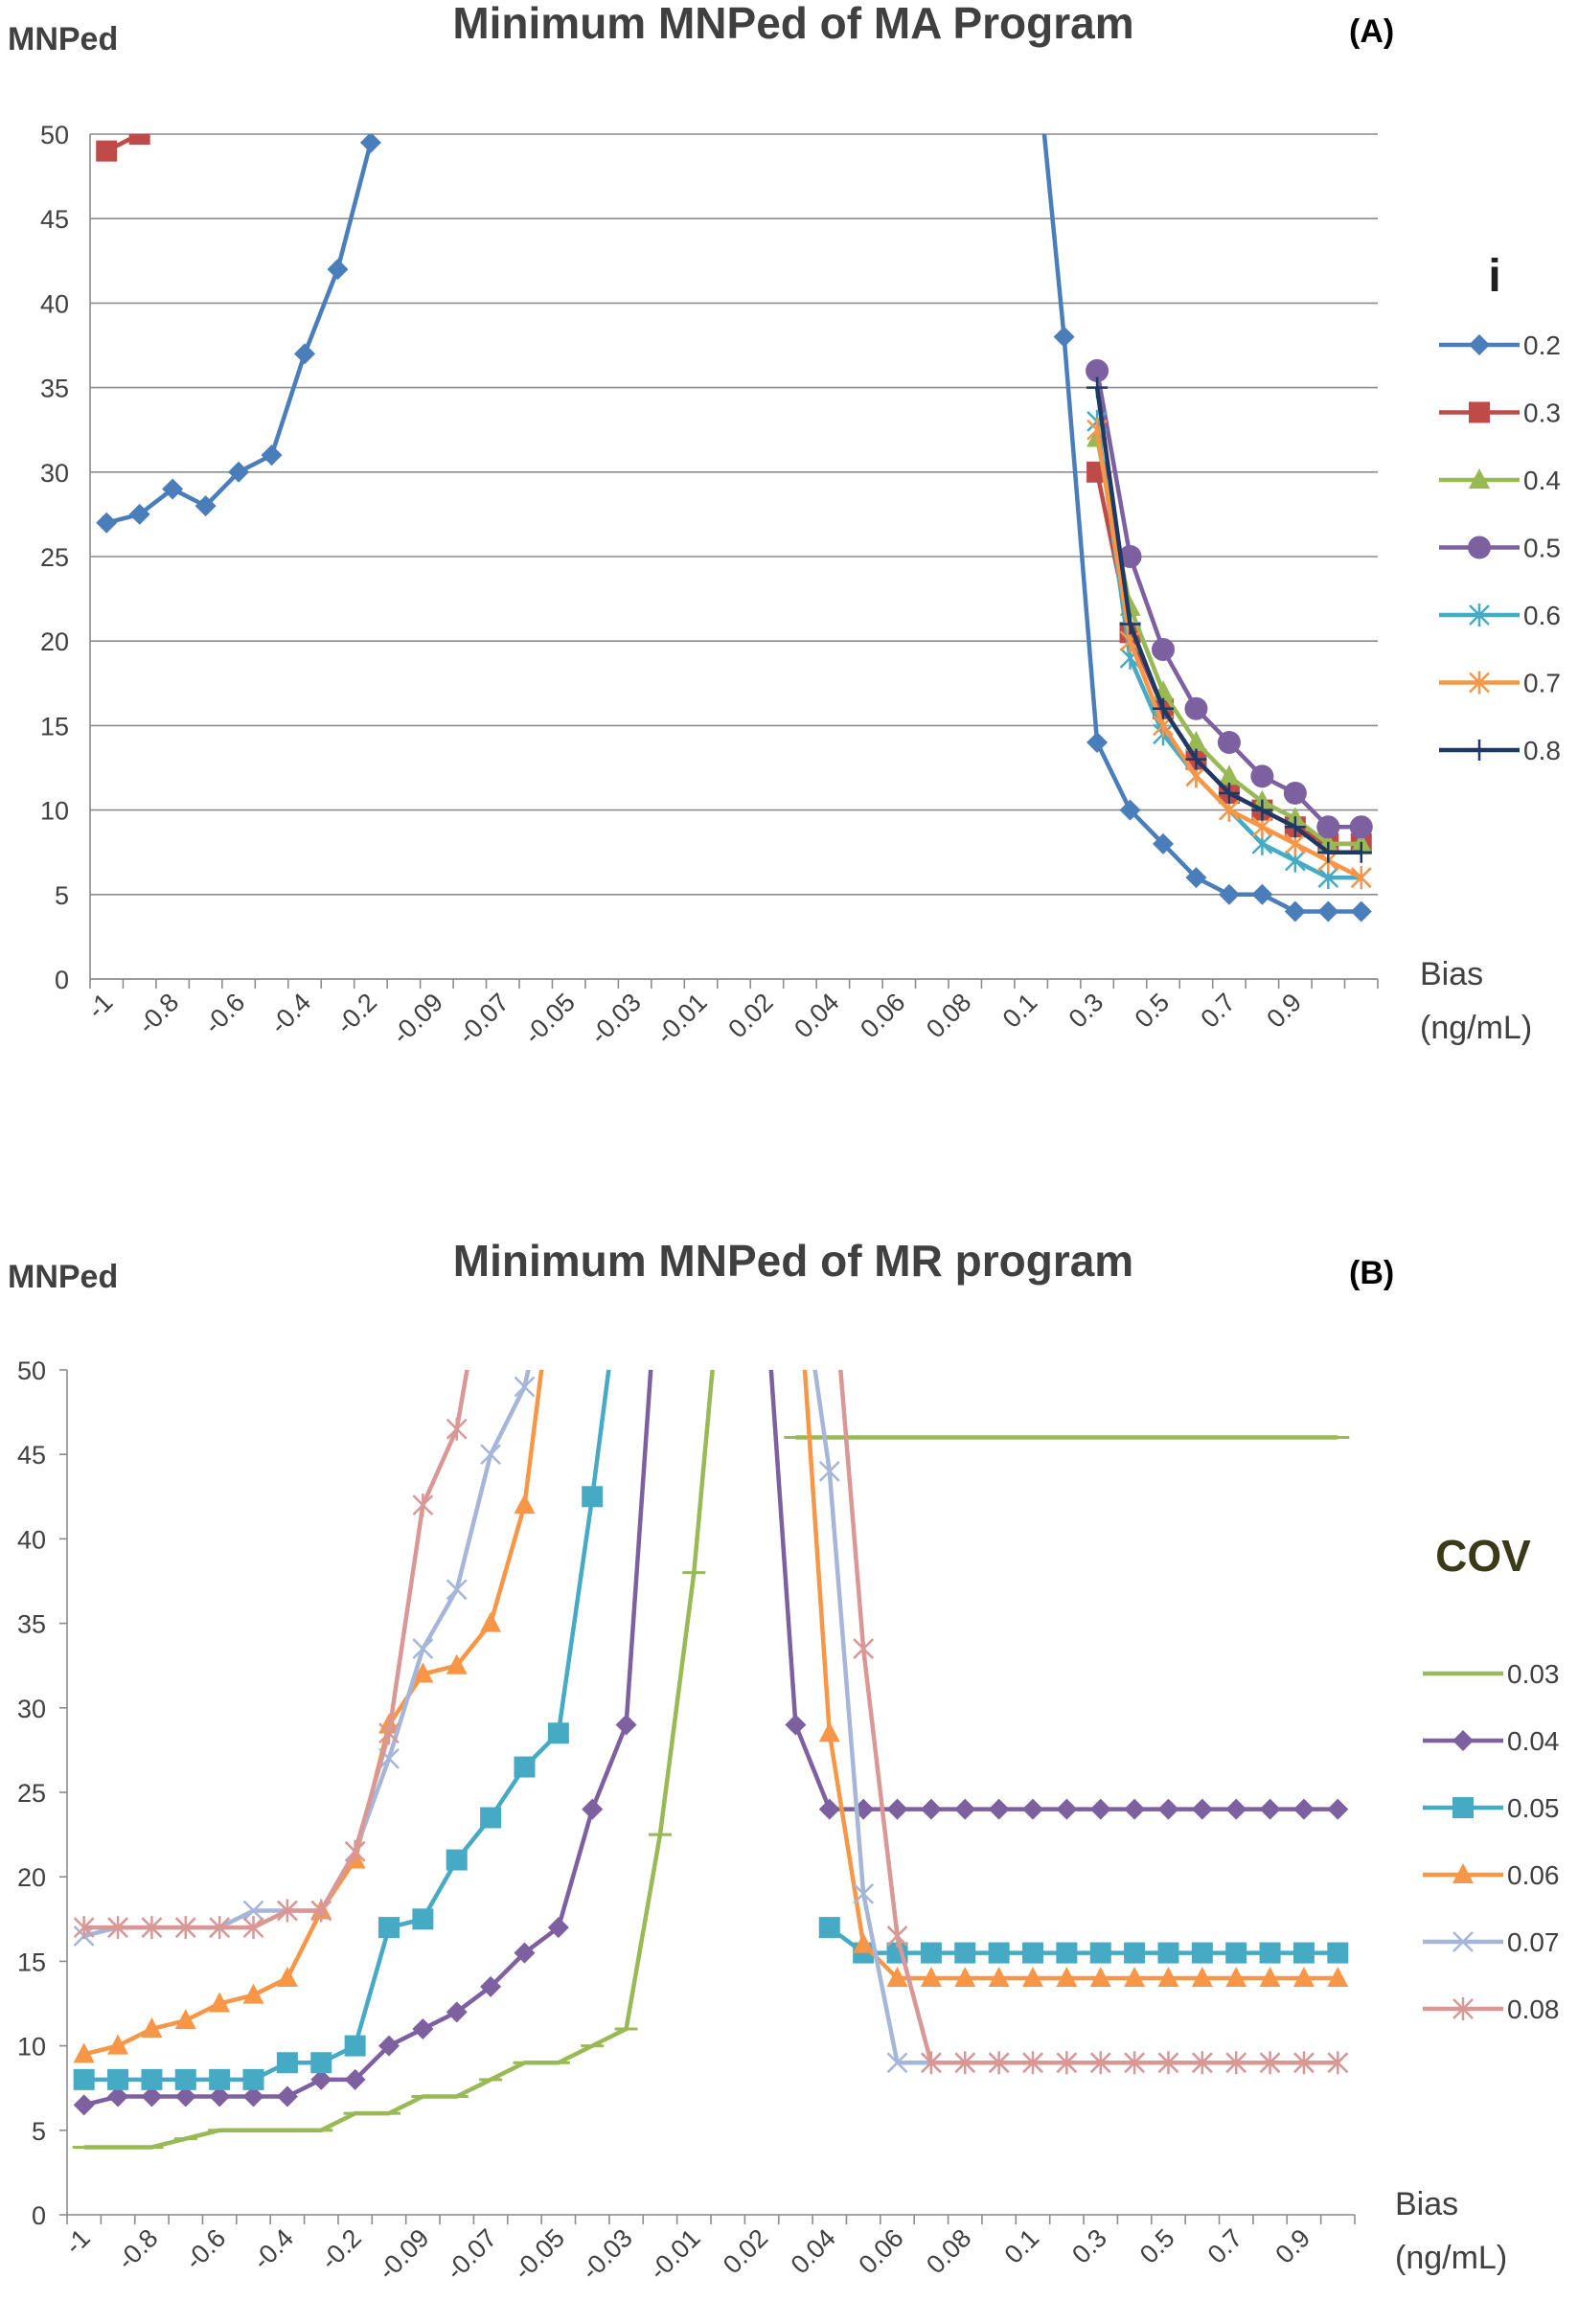 The image size is (1578, 2324). Describe the element at coordinates (1491, 1942) in the screenshot. I see `legend-entry-0.07: 0.07` at that location.